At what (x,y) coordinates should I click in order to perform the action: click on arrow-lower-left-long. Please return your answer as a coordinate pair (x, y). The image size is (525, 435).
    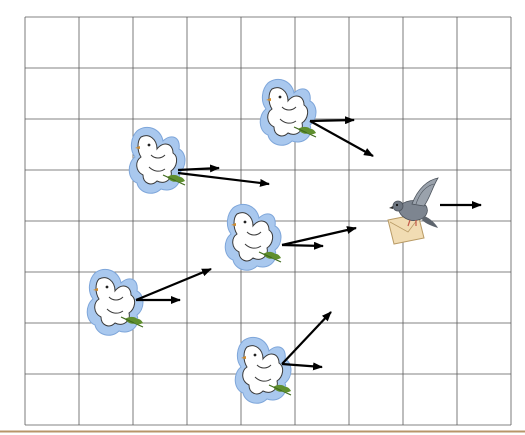
    Looking at the image, I should click on (173, 284).